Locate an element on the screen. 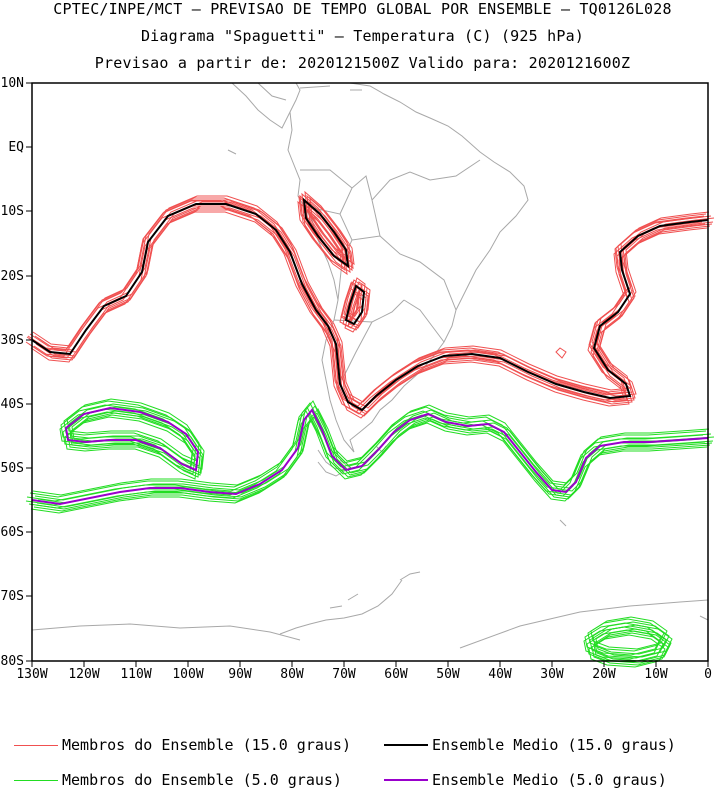 The image size is (725, 792). lon-label-130w: 130W is located at coordinates (31, 674).